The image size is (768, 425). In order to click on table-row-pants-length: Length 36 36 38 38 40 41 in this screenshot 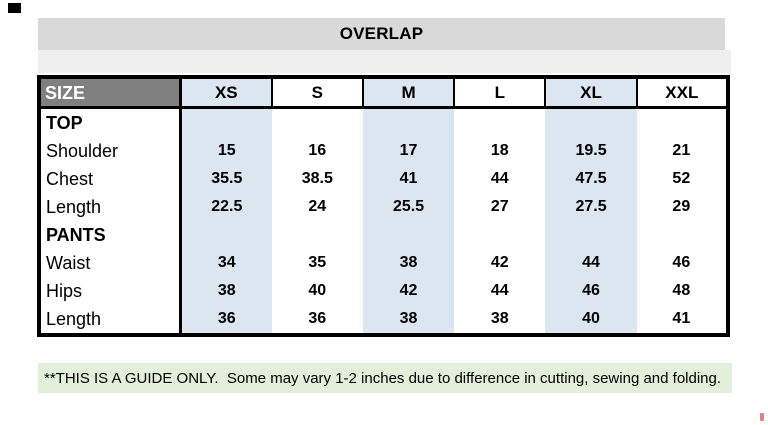, I will do `click(383, 320)`.